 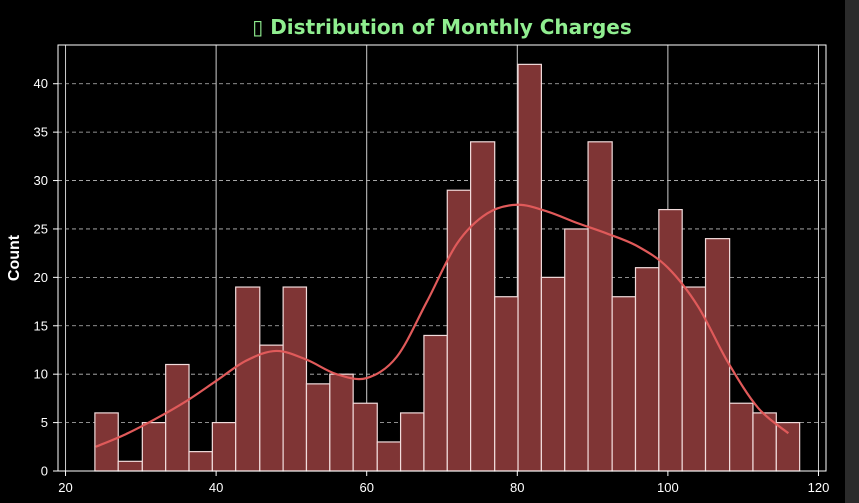 I want to click on scrollbar-track, so click(x=852, y=251).